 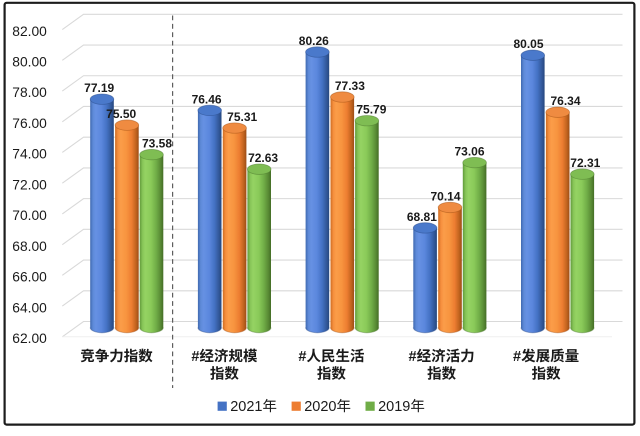 I want to click on svg-text: 62.00, so click(x=29, y=338).